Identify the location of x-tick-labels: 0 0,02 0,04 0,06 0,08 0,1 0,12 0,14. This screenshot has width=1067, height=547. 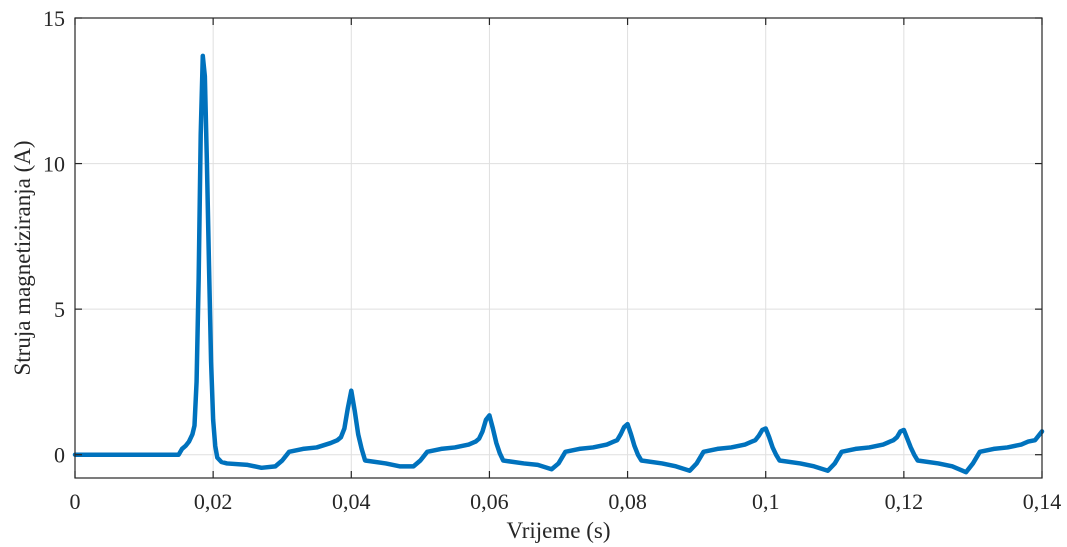
(566, 501).